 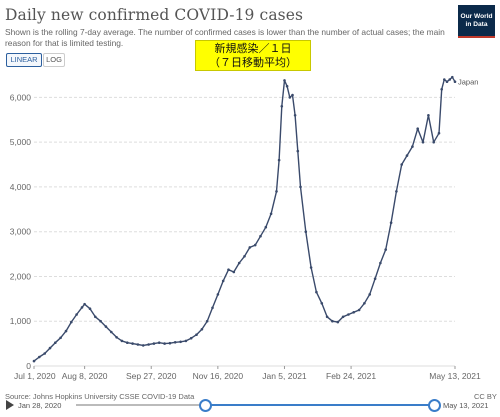 What do you see at coordinates (205, 405) in the screenshot?
I see `timeline-start-handle` at bounding box center [205, 405].